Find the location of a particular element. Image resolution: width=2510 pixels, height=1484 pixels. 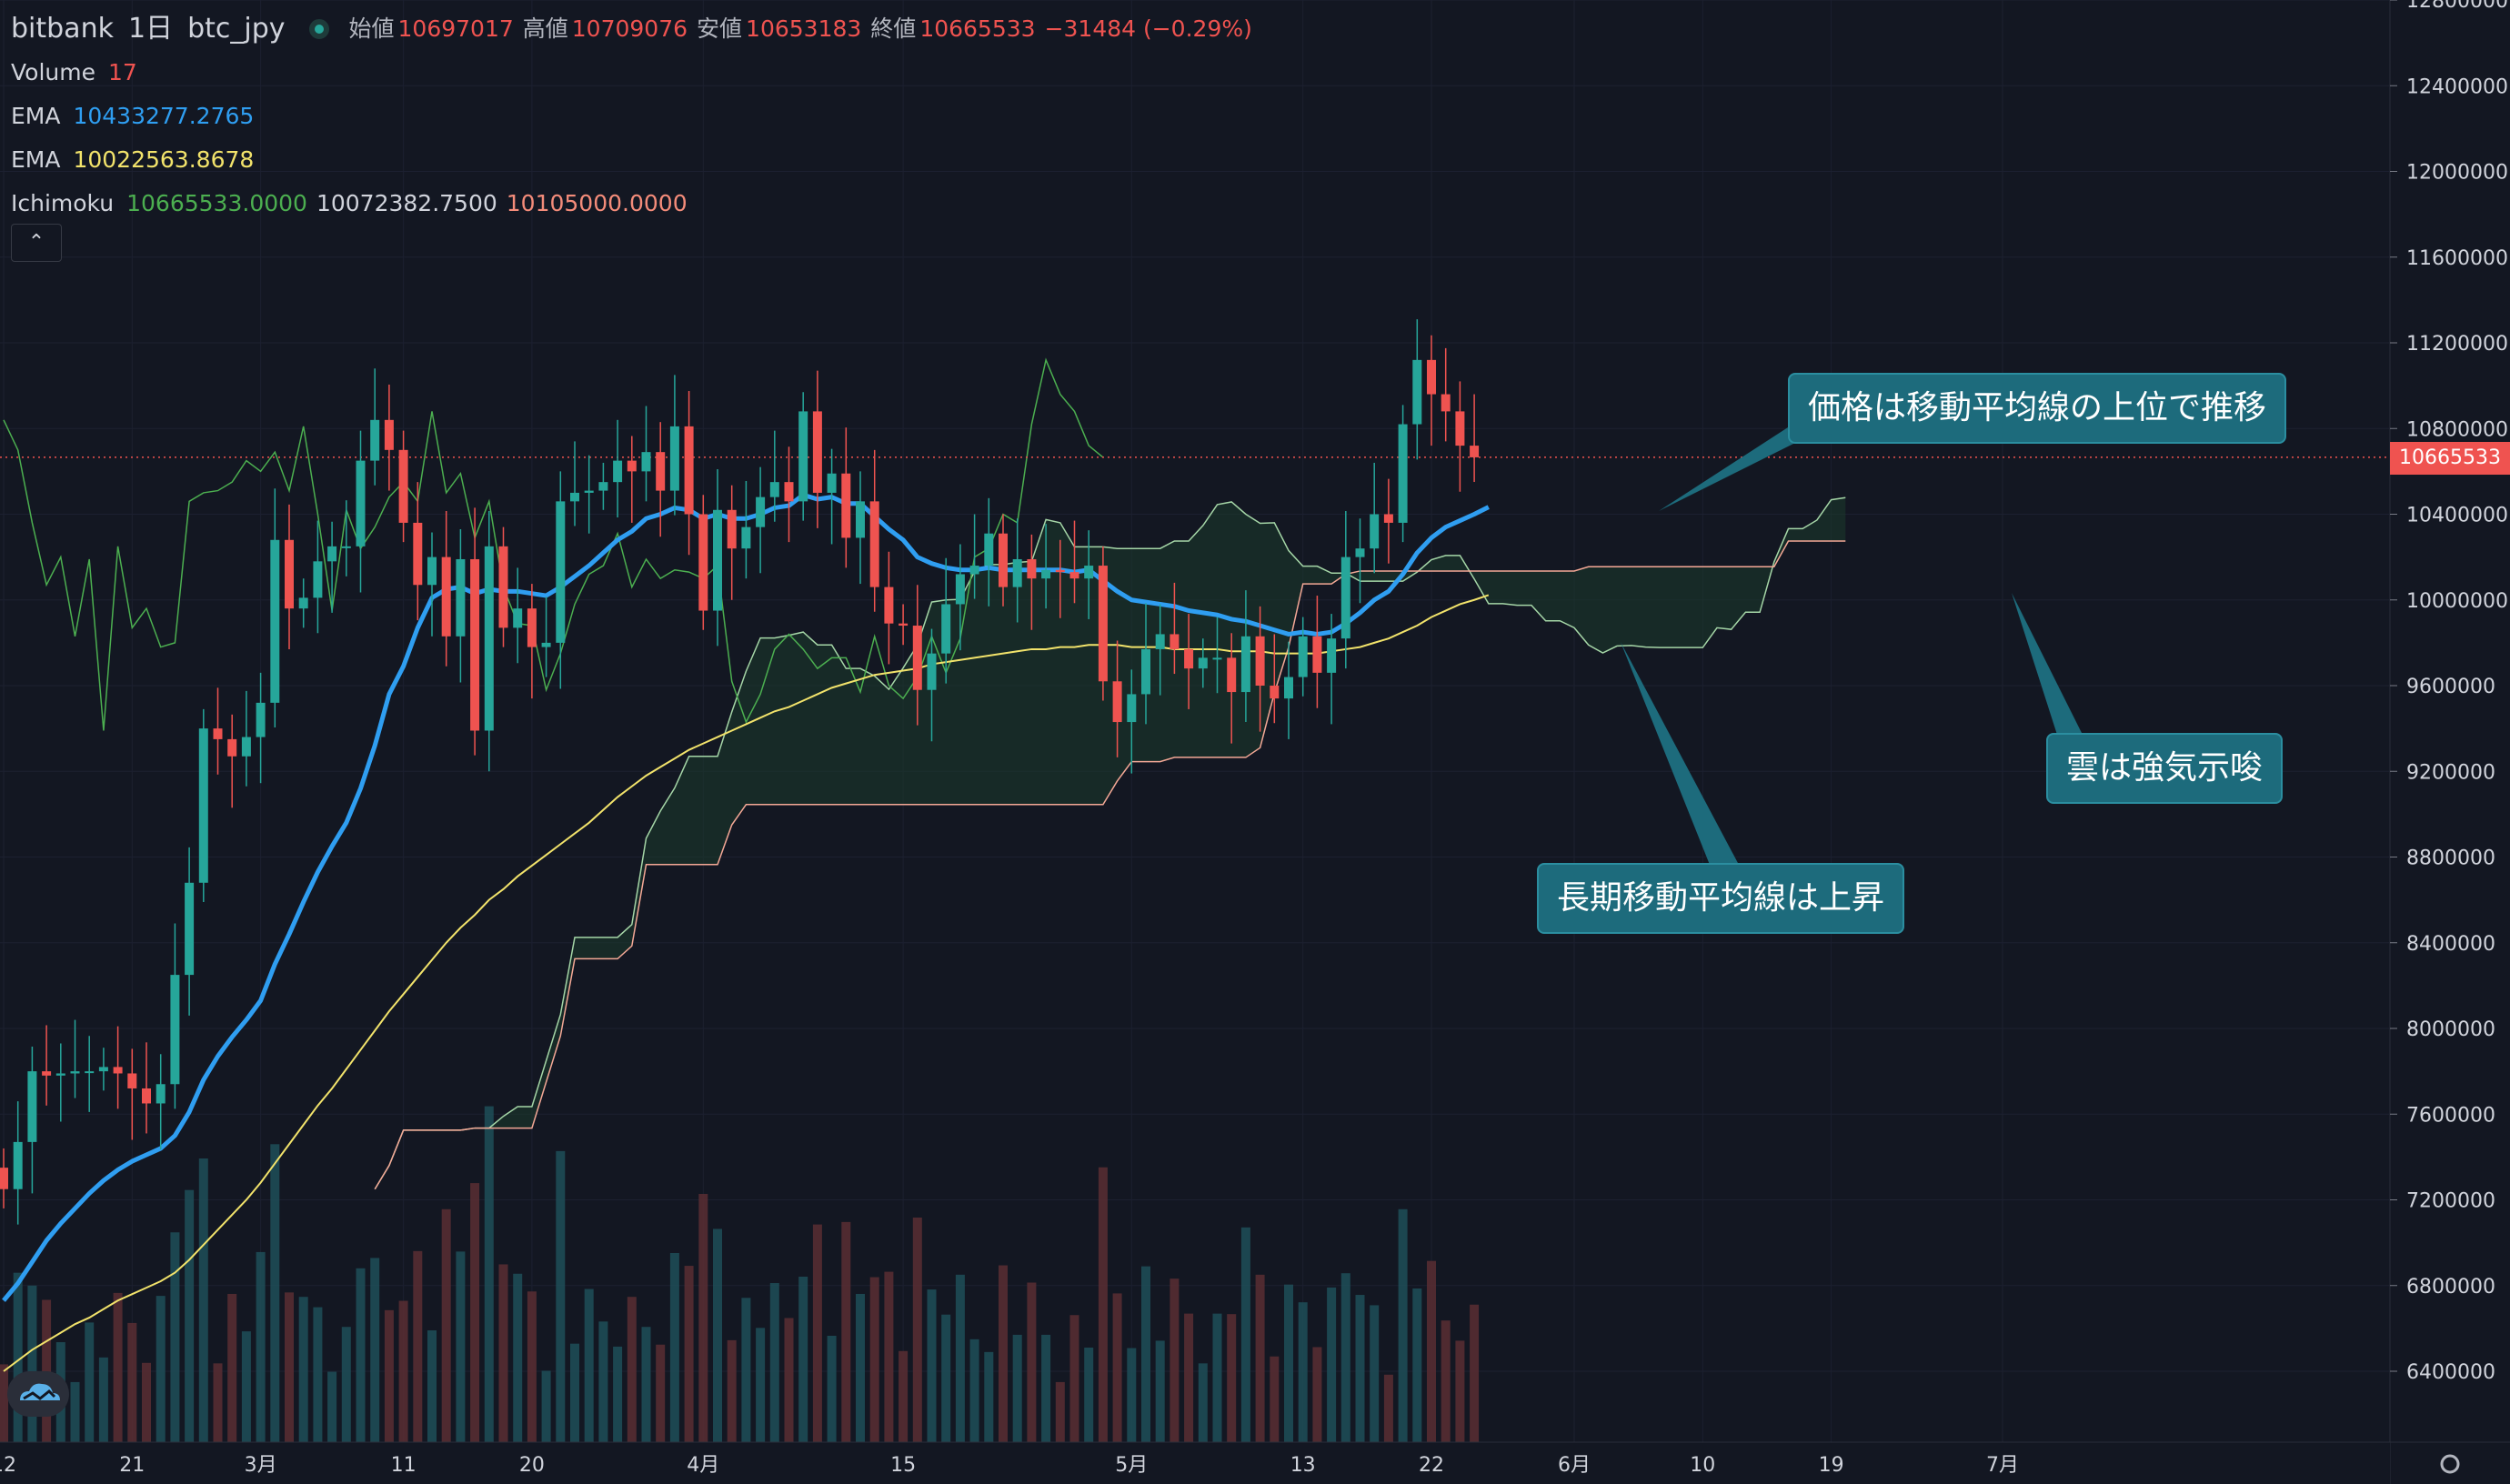

collapse-legend-button: ⌃ is located at coordinates (36, 243).